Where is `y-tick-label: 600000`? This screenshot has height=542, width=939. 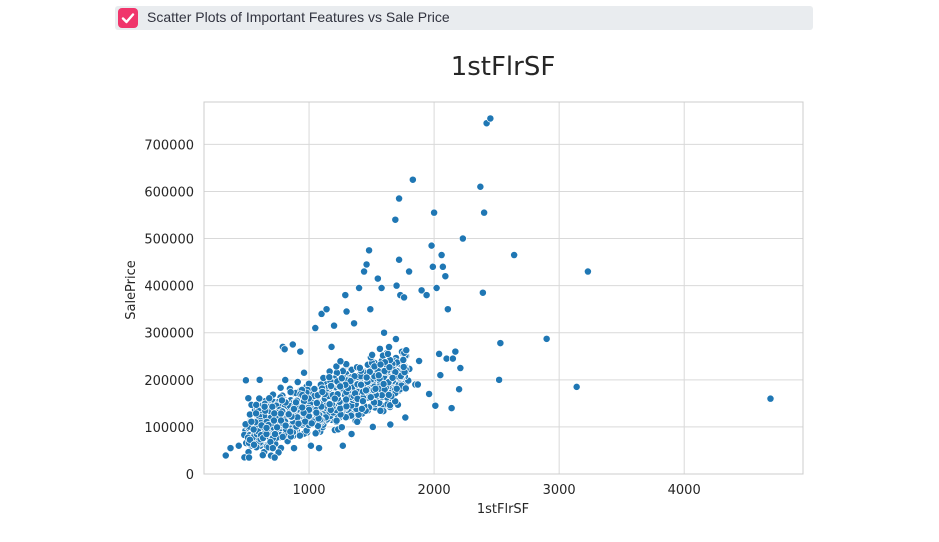
y-tick-label: 600000 is located at coordinates (169, 192).